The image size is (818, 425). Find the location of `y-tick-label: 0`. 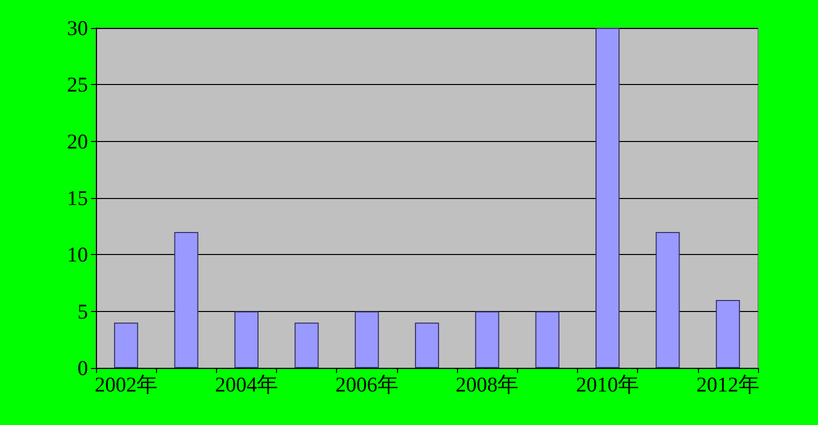

y-tick-label: 0 is located at coordinates (83, 368).